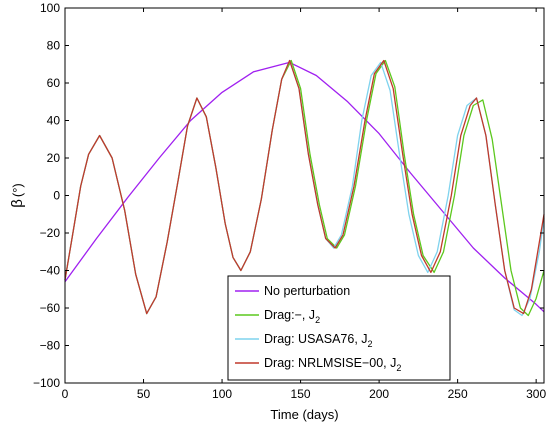 Image resolution: width=550 pixels, height=430 pixels. I want to click on legend-label-1: No perturbation, so click(307, 291).